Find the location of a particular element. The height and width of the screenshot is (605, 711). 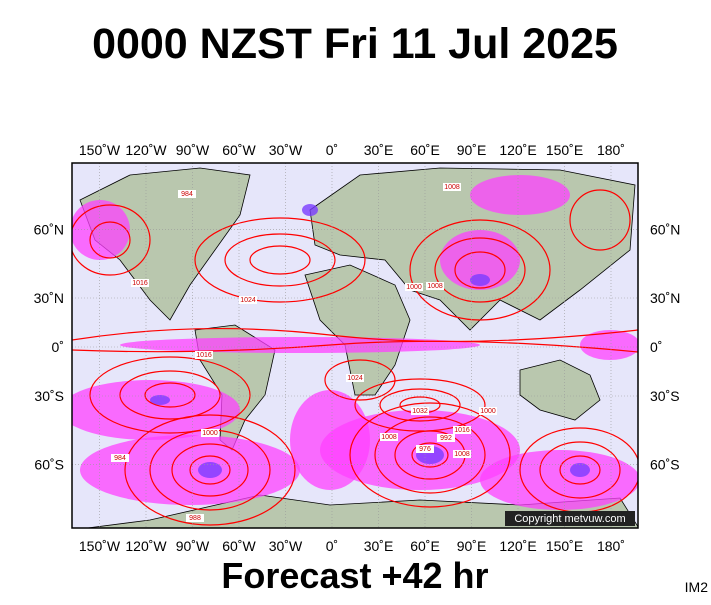

lon-label-top: 60˚W is located at coordinates (239, 150).